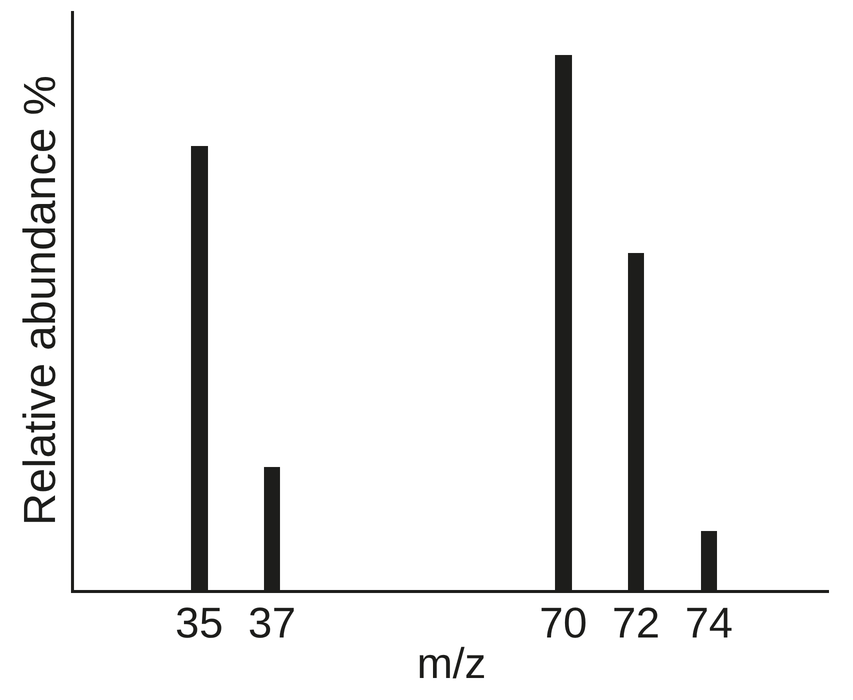 Image resolution: width=853 pixels, height=700 pixels. What do you see at coordinates (708, 624) in the screenshot?
I see `x-tick-label: 74` at bounding box center [708, 624].